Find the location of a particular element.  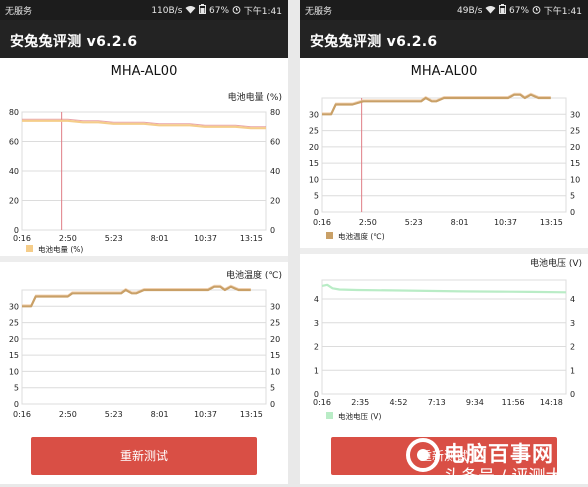

legend-label: 电池温度 (℃) is located at coordinates (361, 236).